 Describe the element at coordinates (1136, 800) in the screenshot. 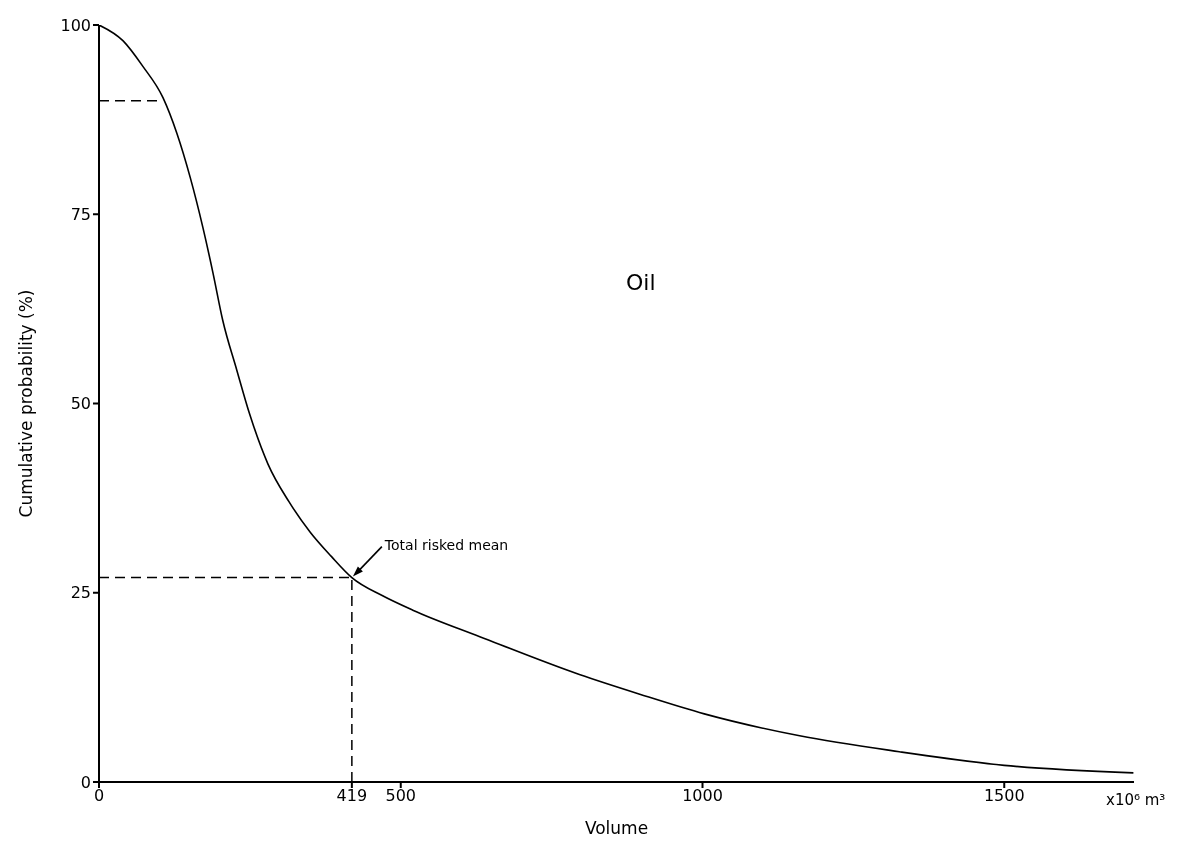

I see `text: x10⁶ m³` at that location.